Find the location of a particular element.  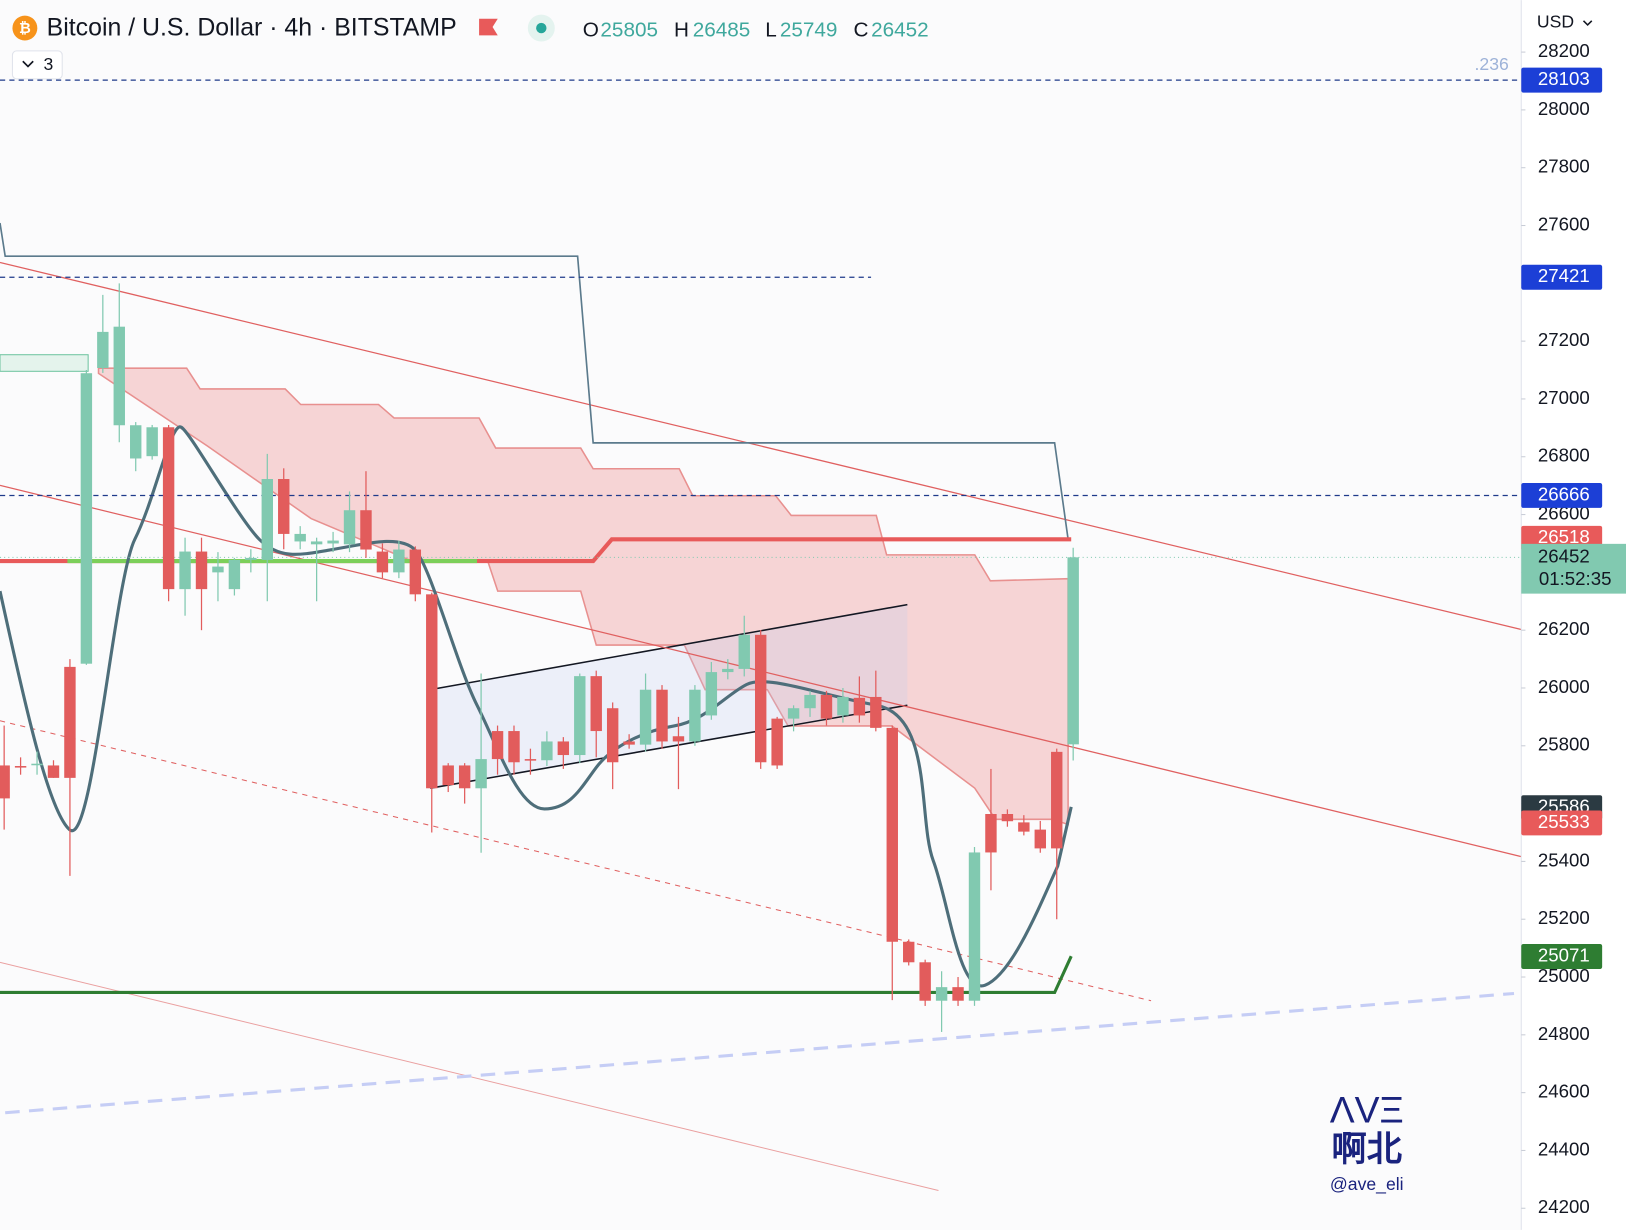

countdown: 01:52:35 is located at coordinates (1575, 578).